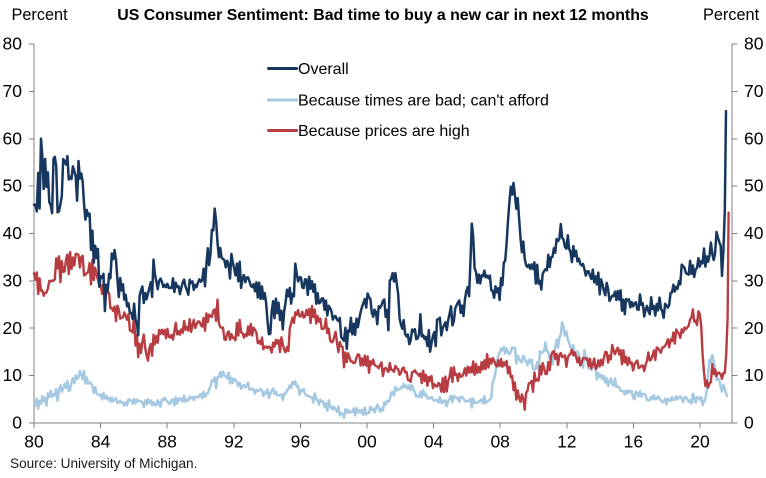  I want to click on svg-text: 08, so click(499, 442).